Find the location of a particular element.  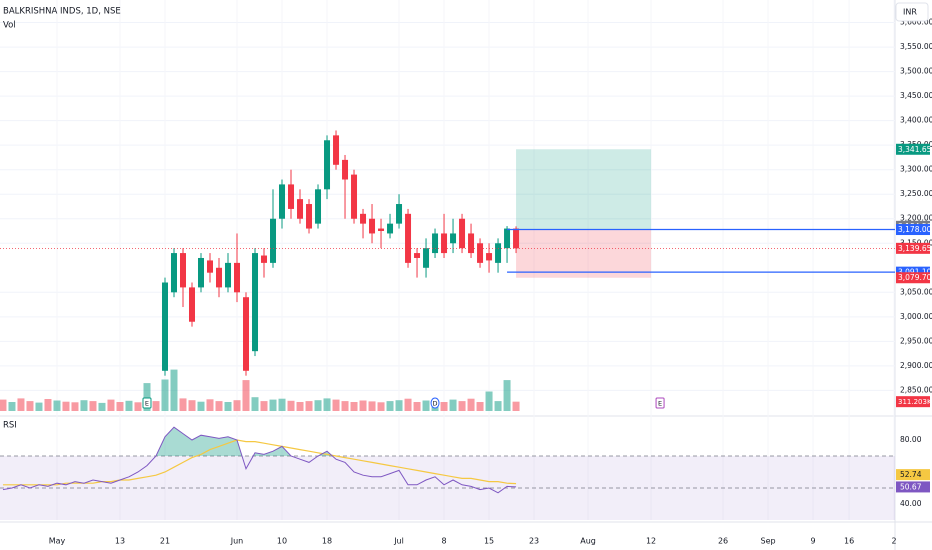

rsi-label-box is located at coordinates (913, 487).